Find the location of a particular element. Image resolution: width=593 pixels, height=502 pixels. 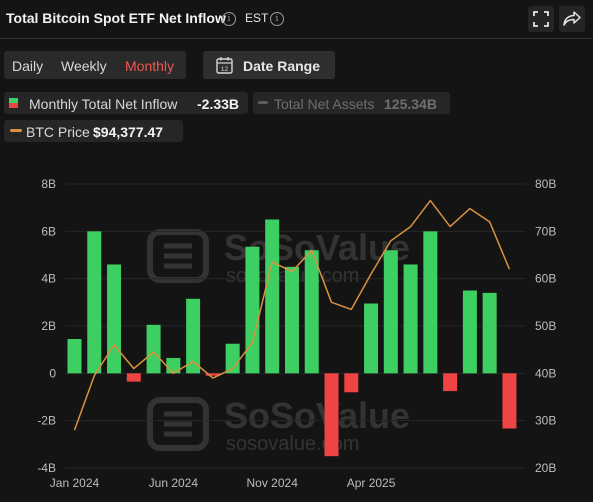

share-icon is located at coordinates (572, 18).